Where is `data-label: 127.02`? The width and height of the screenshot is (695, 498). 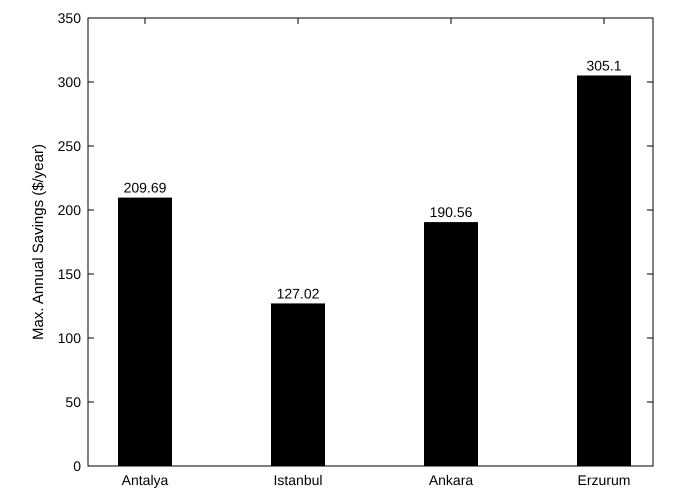 data-label: 127.02 is located at coordinates (298, 293).